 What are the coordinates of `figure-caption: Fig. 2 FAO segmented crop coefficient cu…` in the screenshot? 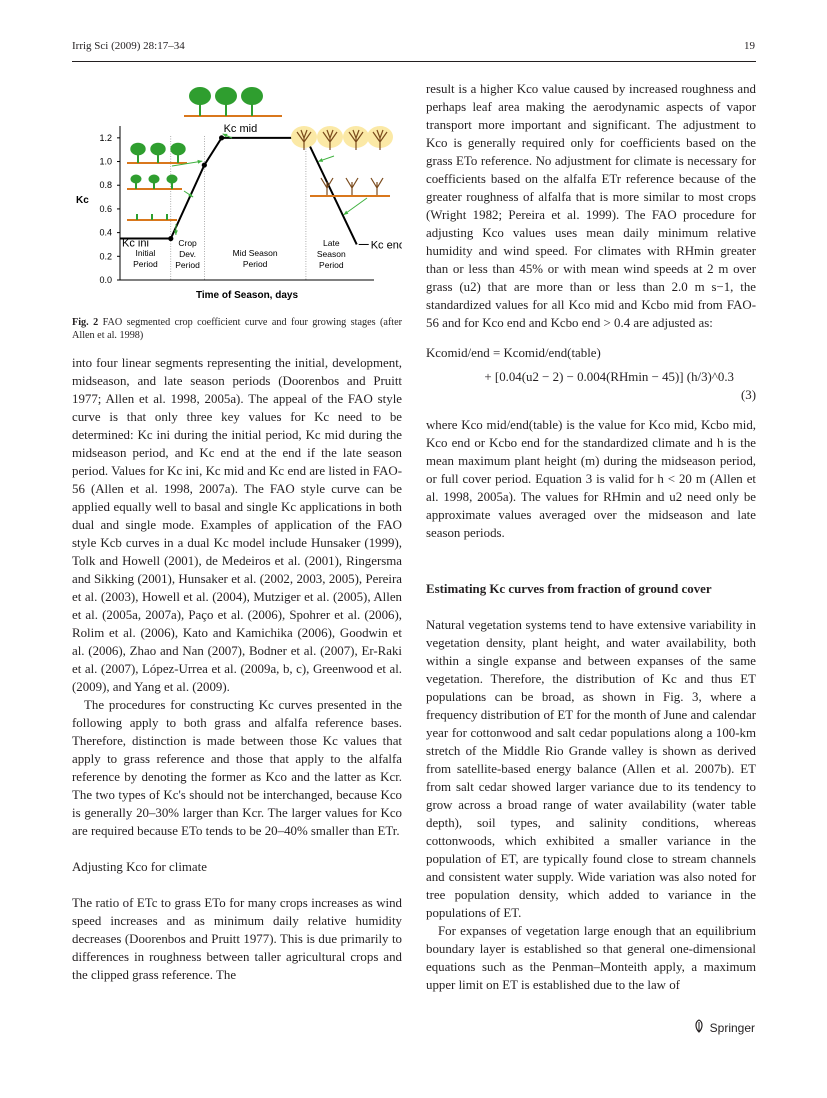 It's located at (237, 329).